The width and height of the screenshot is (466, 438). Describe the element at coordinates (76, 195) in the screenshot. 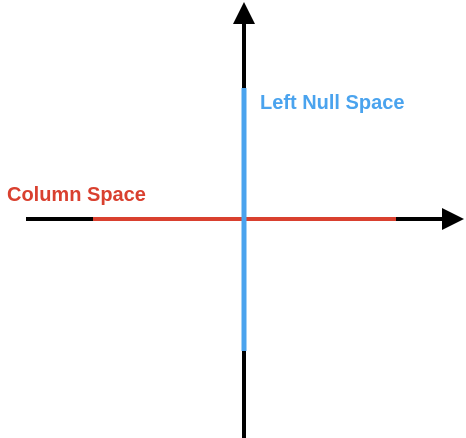

I see `column-space-label: Column Space` at that location.